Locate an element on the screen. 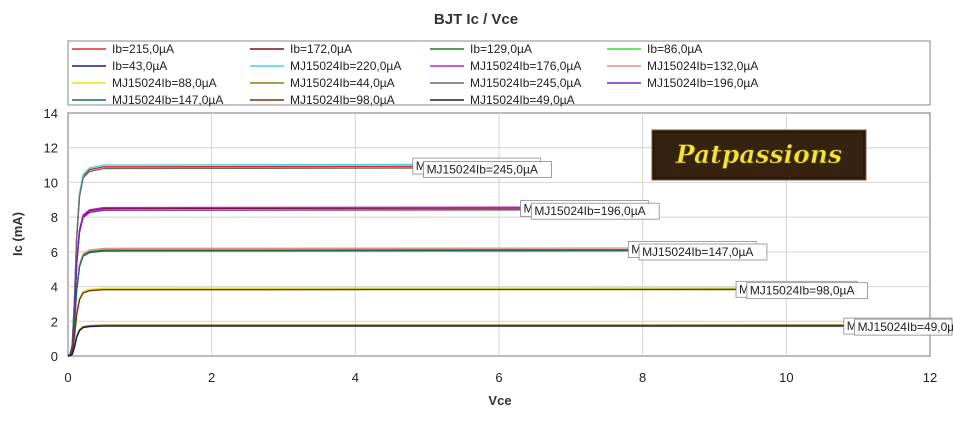 This screenshot has height=423, width=953. y-axis-label: Ic (mA) is located at coordinates (17, 234).